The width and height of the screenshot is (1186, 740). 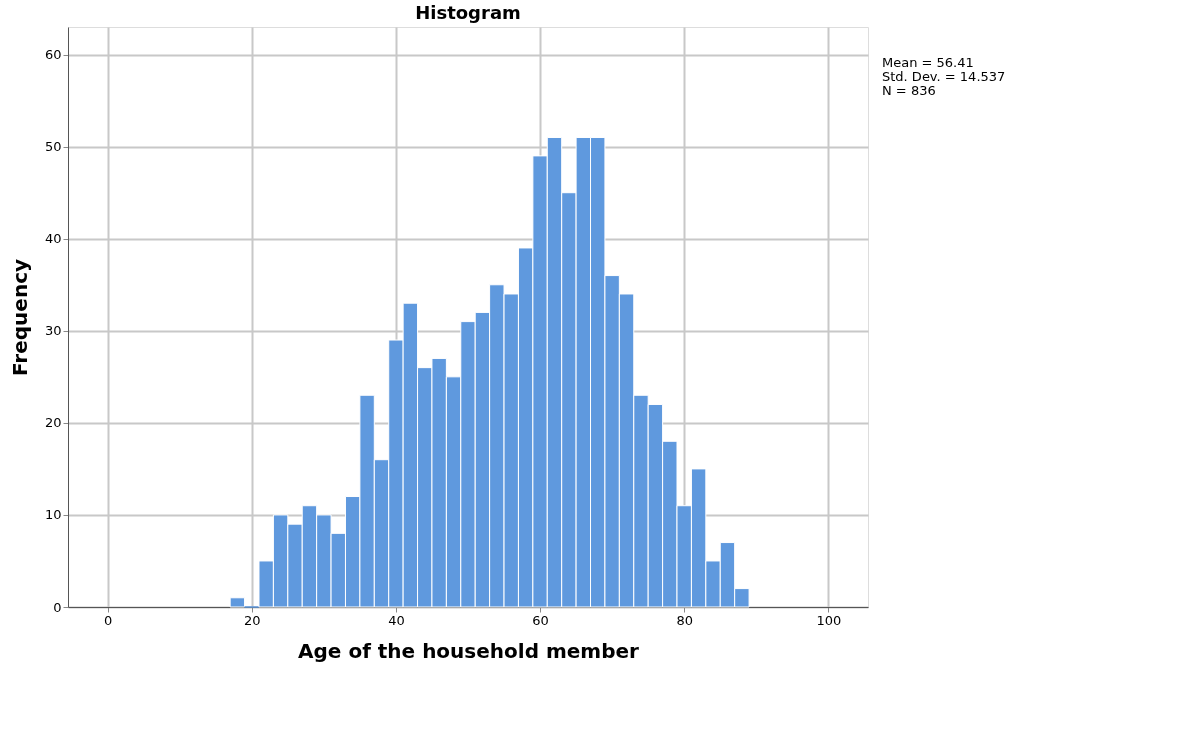 I want to click on x-tick-label: 0, so click(x=108, y=620).